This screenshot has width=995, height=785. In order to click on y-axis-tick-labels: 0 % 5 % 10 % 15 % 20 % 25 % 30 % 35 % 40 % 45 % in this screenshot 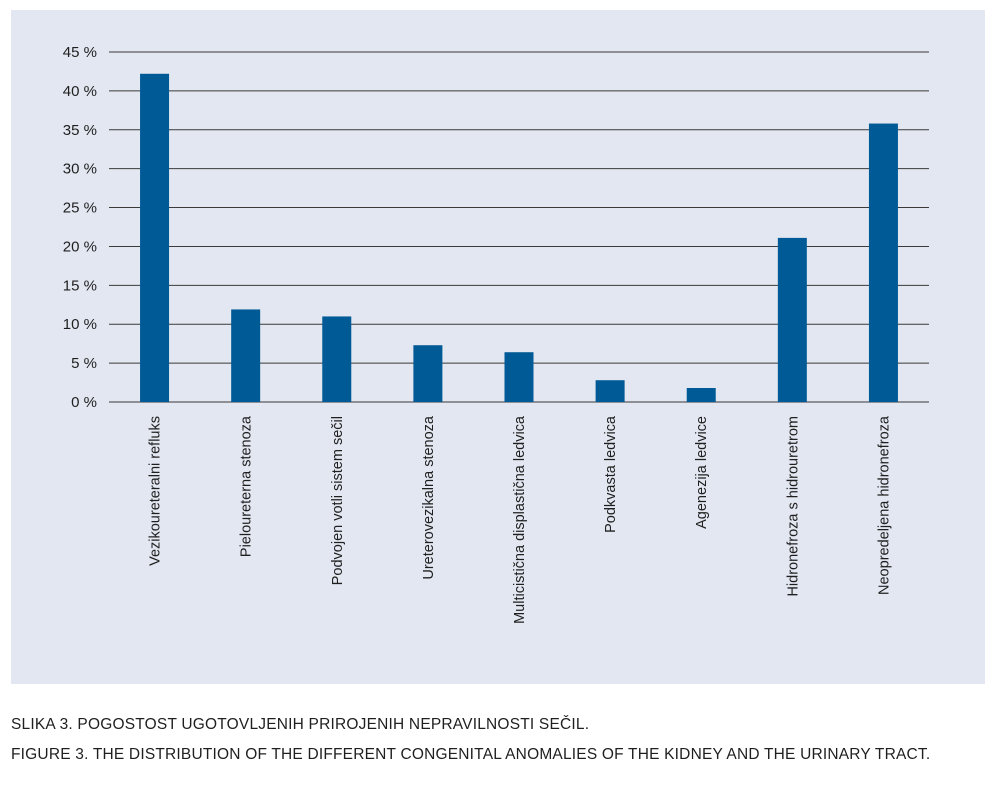, I will do `click(80, 227)`.